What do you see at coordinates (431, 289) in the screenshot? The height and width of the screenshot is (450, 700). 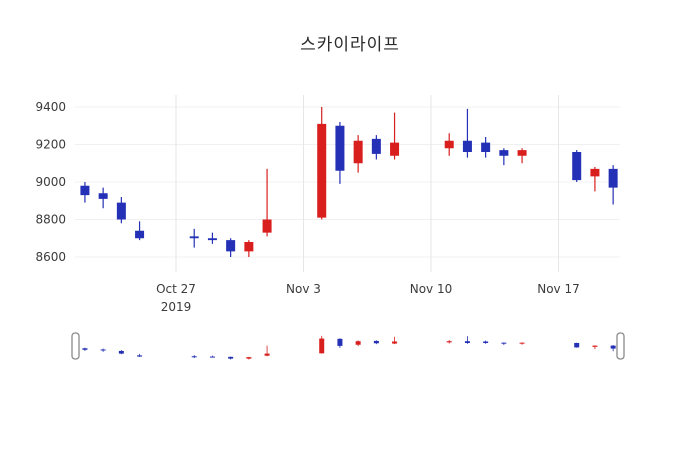 I see `x-axis-tick-label: Nov 10` at bounding box center [431, 289].